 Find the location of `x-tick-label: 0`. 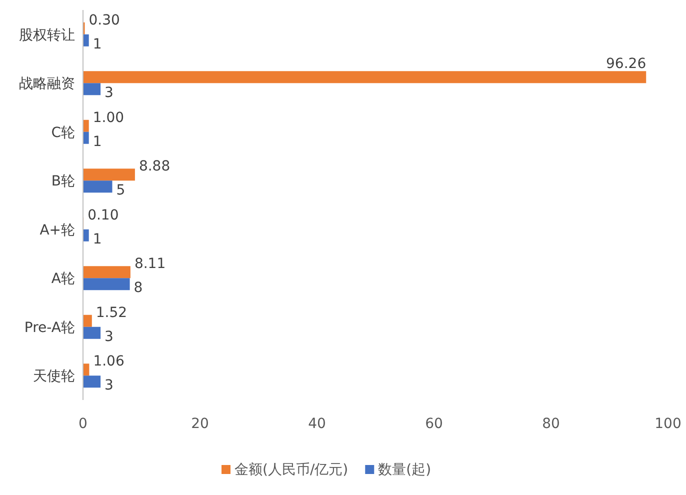

x-tick-label: 0 is located at coordinates (83, 424).